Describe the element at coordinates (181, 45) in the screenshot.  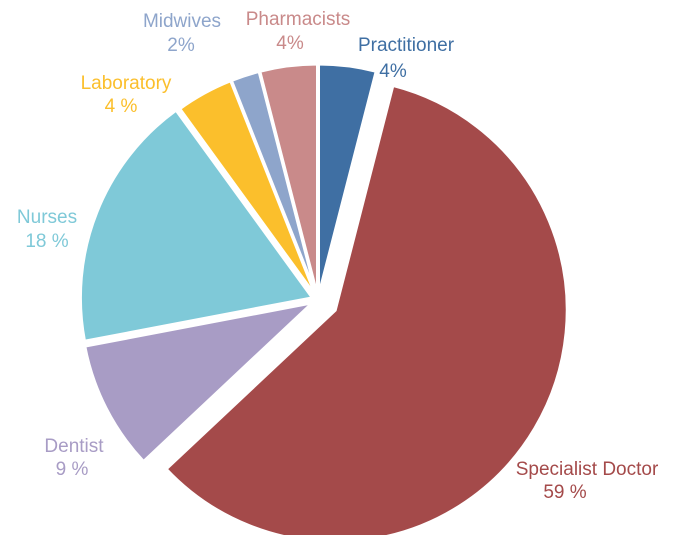
I see `slice-value: 2%` at that location.